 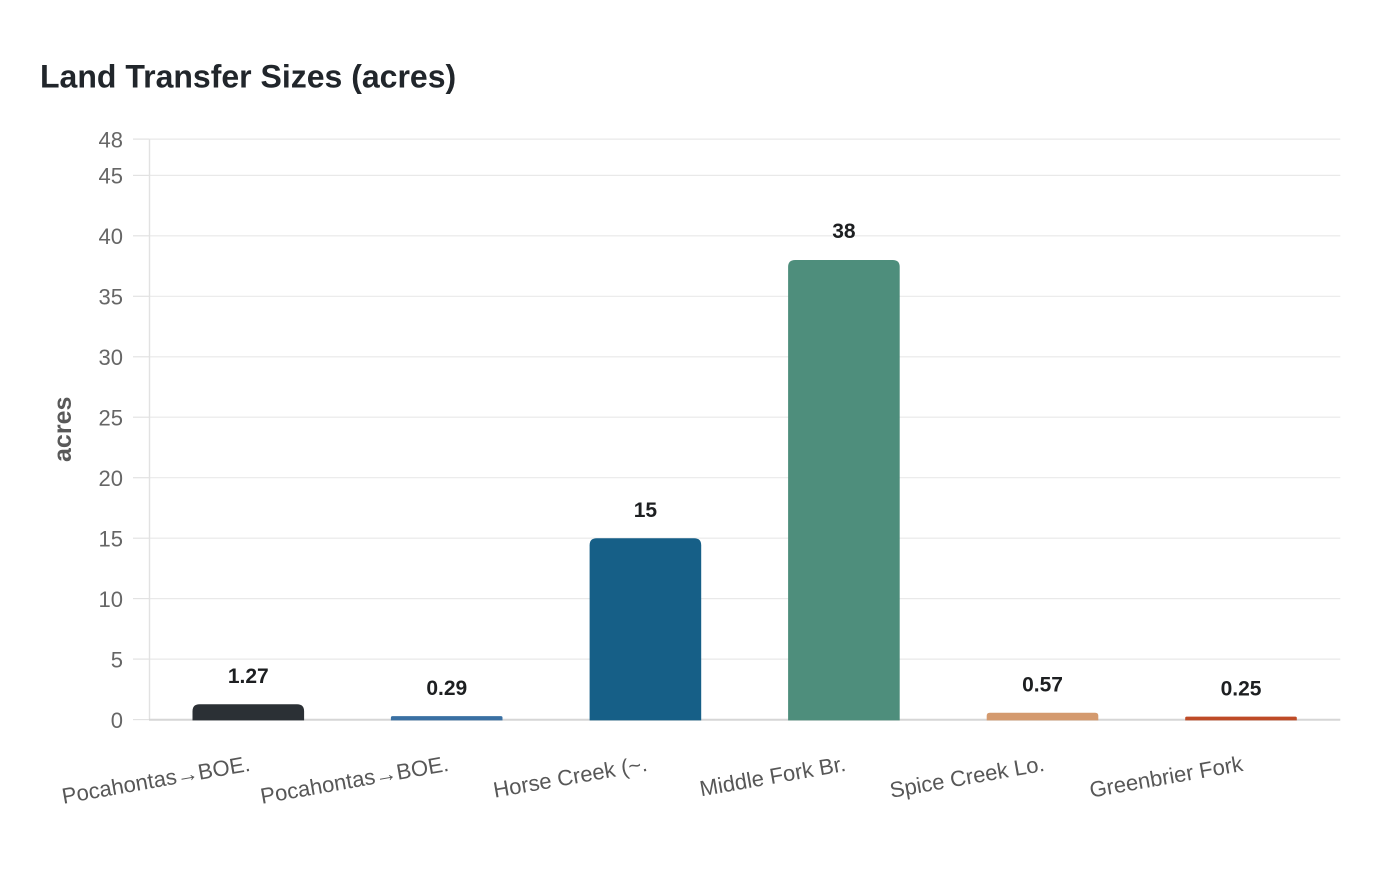 What do you see at coordinates (248, 676) in the screenshot?
I see `svg-text: 1.27` at bounding box center [248, 676].